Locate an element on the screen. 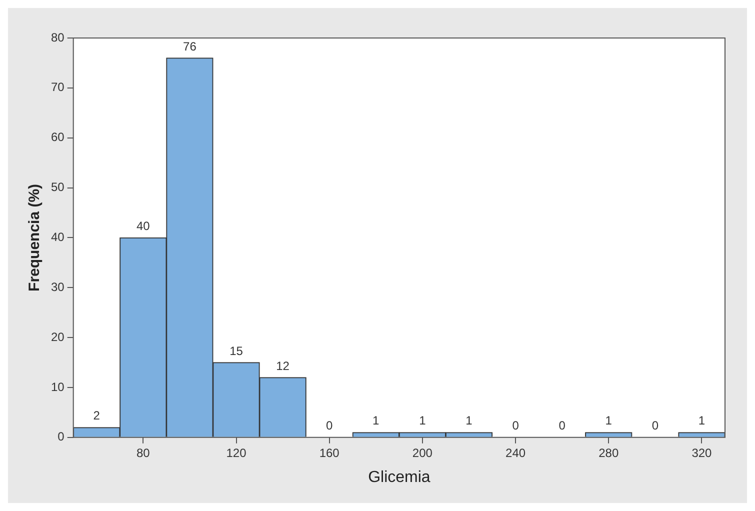 This screenshot has width=755, height=511. x-tick-label: 240 is located at coordinates (516, 453).